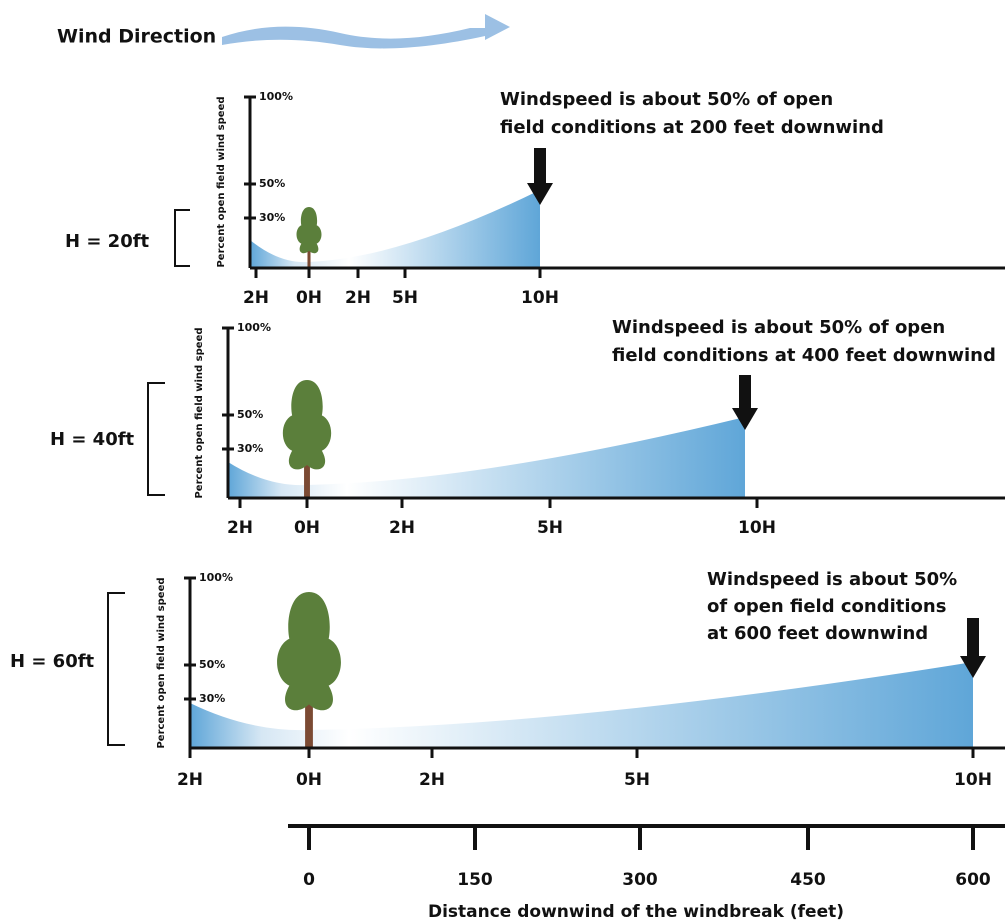 The image size is (1005, 921). I want to click on height-label: H = 60ft, so click(52, 661).